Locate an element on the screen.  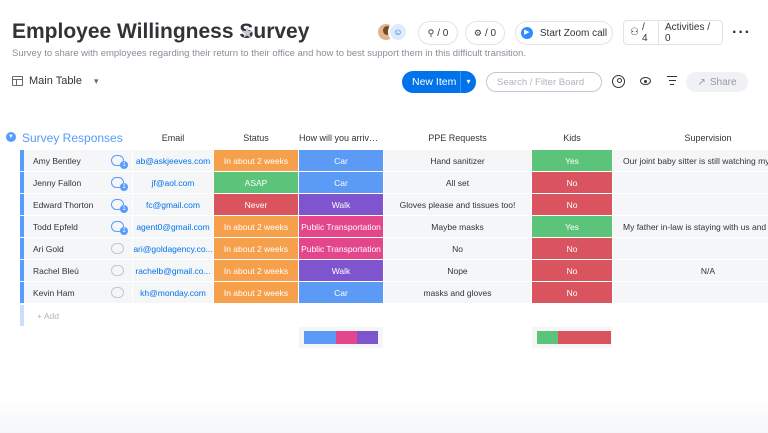
email-cell: agent0@gmail.com is located at coordinates (173, 226).